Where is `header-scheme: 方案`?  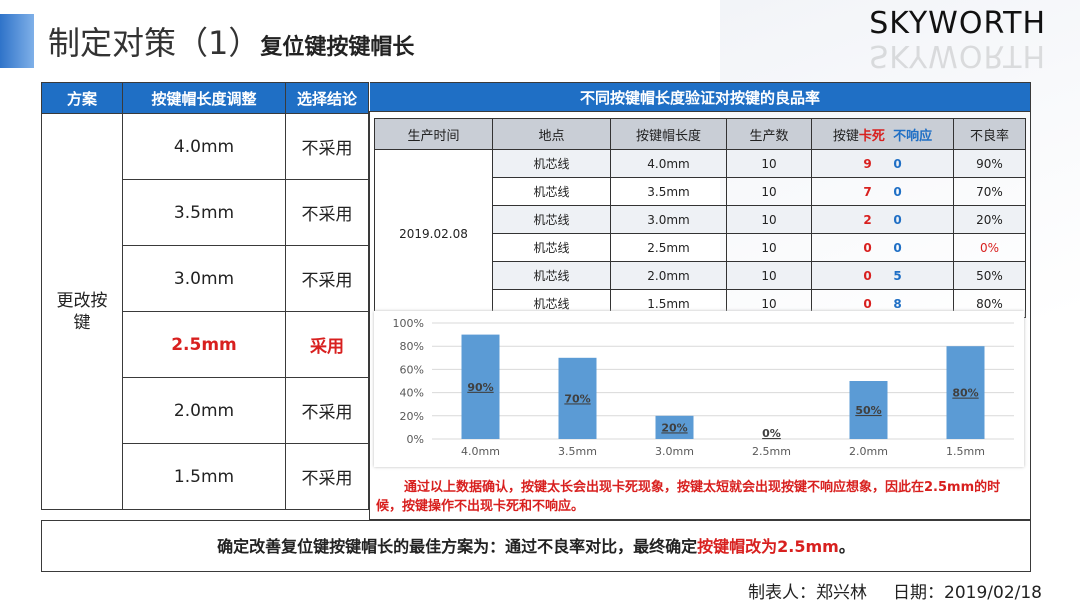 header-scheme: 方案 is located at coordinates (82, 98).